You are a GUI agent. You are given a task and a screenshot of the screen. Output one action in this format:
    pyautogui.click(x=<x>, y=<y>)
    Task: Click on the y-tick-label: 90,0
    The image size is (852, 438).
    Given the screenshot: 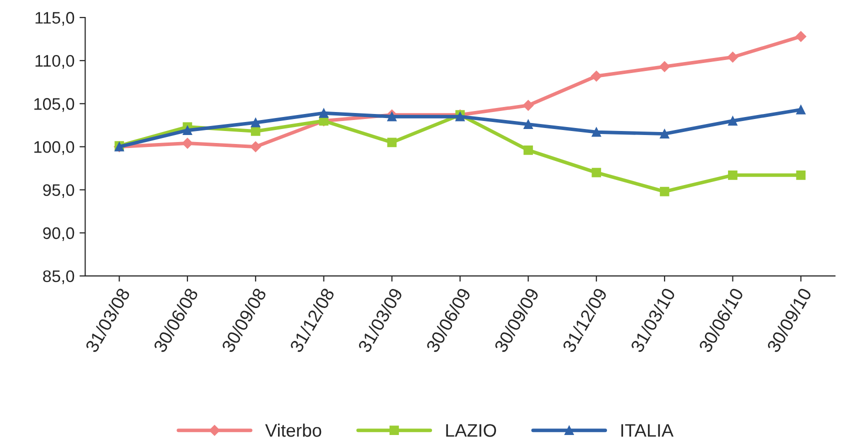 What is the action you would take?
    pyautogui.click(x=58, y=234)
    